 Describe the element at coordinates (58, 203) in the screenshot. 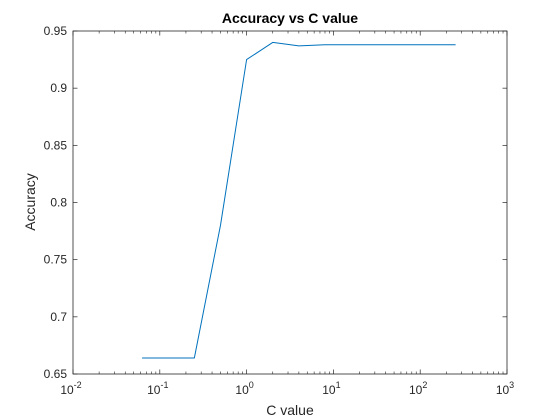

I see `y-tick-label: 0.8` at that location.